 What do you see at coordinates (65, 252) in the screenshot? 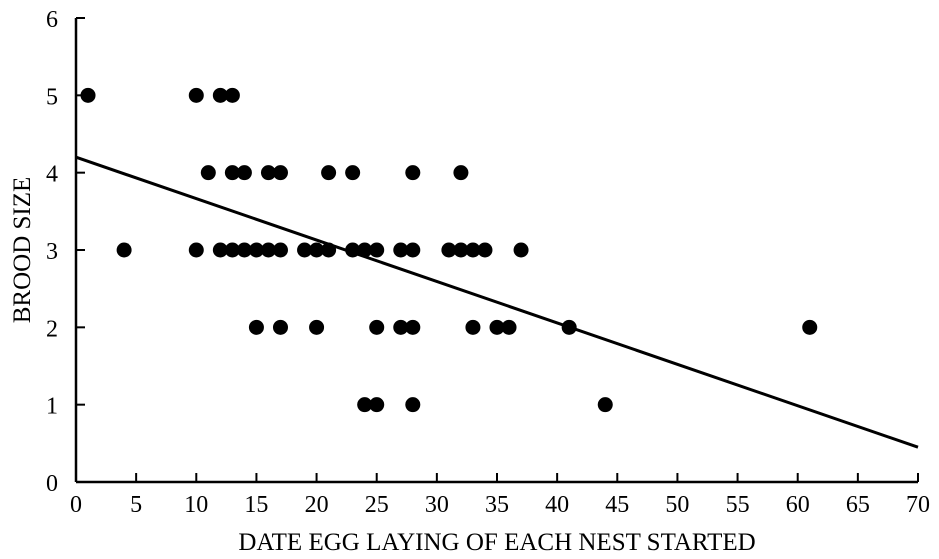
I see `y-axis-ticks: 0 1 2 3 4 5 6` at bounding box center [65, 252].